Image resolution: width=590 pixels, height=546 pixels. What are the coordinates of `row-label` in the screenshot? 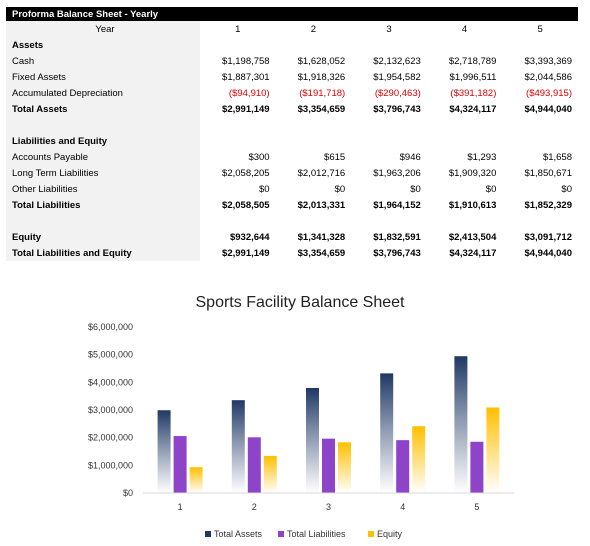 It's located at (103, 221).